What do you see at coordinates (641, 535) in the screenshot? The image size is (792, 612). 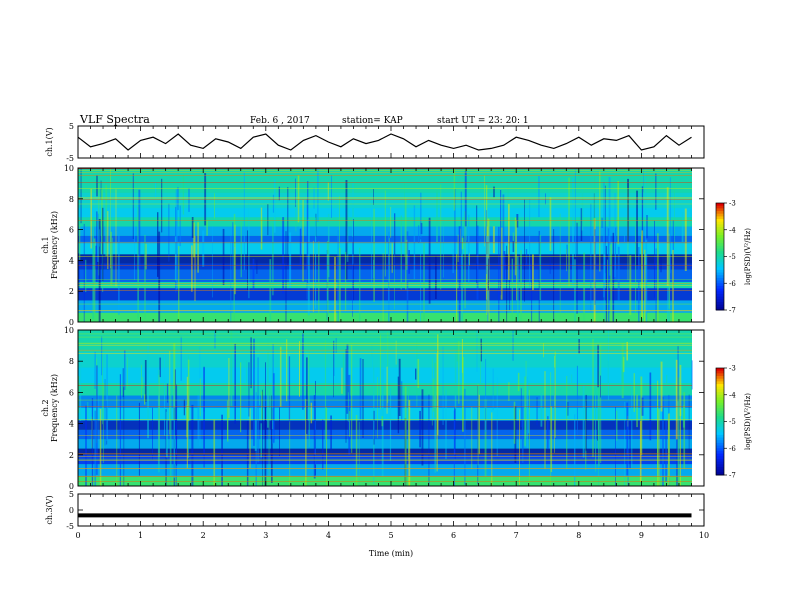 I see `x-tick-label: 9` at bounding box center [641, 535].